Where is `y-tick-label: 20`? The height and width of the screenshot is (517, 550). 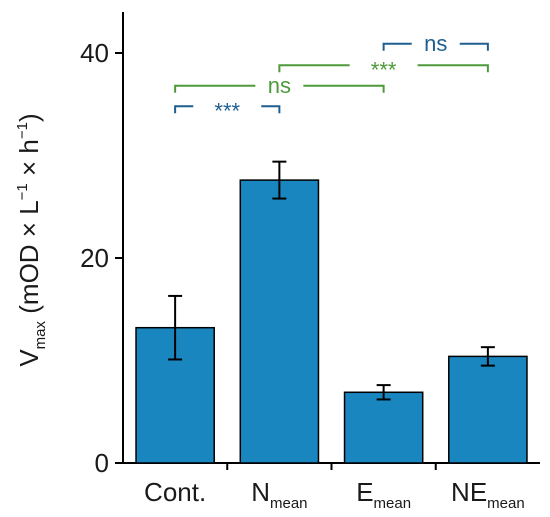
y-tick-label: 20 is located at coordinates (94, 258).